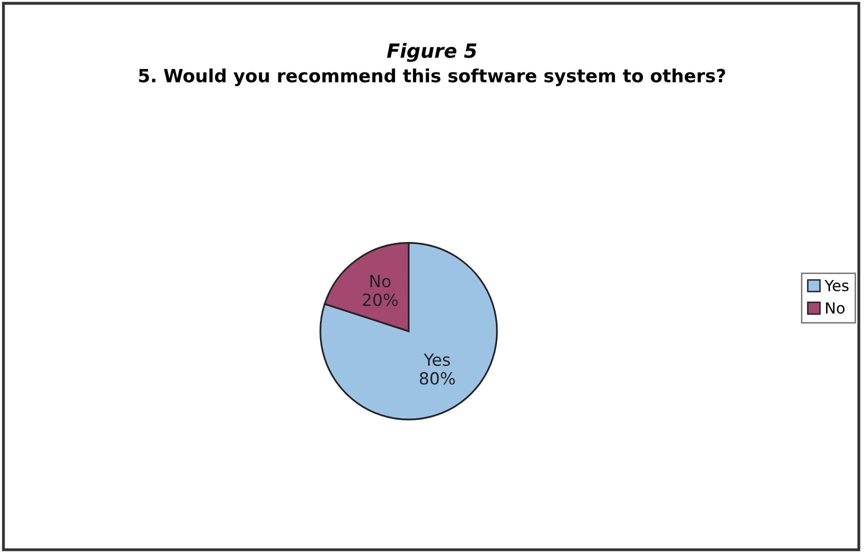 The height and width of the screenshot is (552, 864). Describe the element at coordinates (380, 299) in the screenshot. I see `data-label: 20%` at that location.